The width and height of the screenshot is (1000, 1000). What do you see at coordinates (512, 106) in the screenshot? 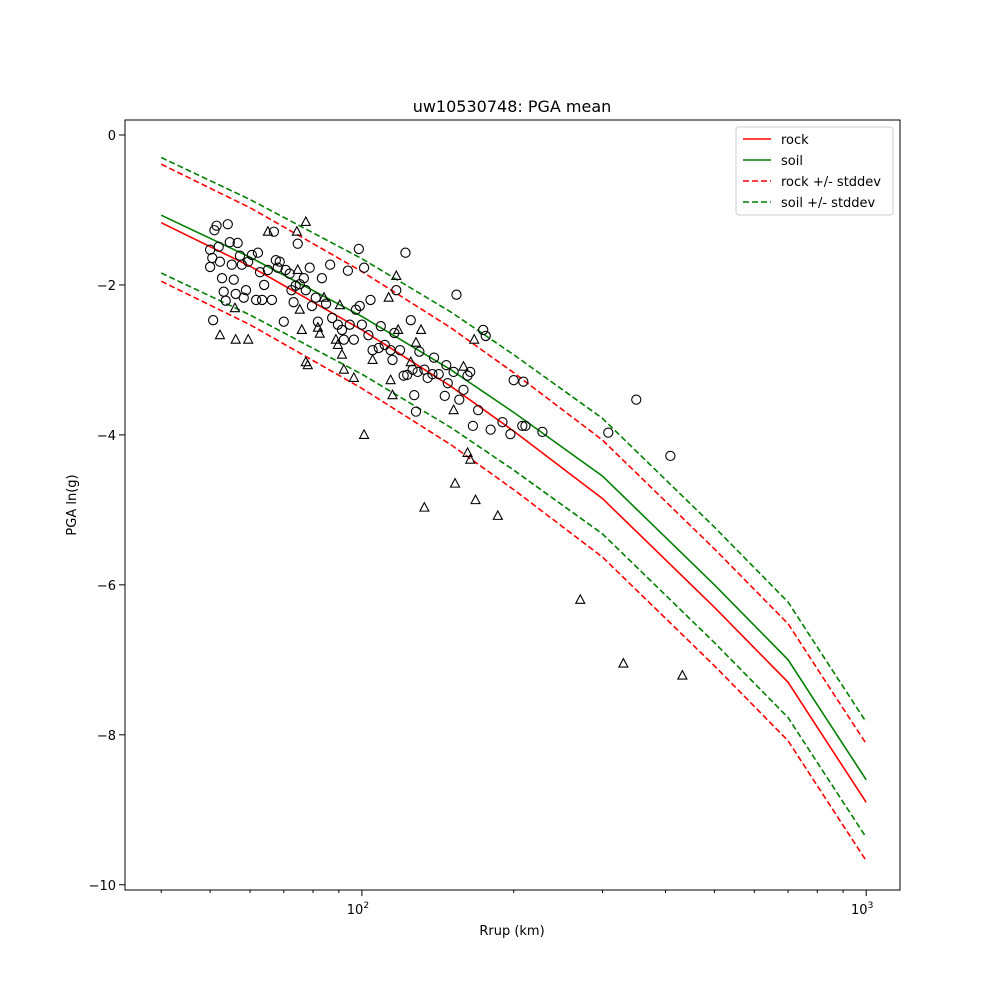
I see `chart-title: uw10530748: PGA mean` at bounding box center [512, 106].